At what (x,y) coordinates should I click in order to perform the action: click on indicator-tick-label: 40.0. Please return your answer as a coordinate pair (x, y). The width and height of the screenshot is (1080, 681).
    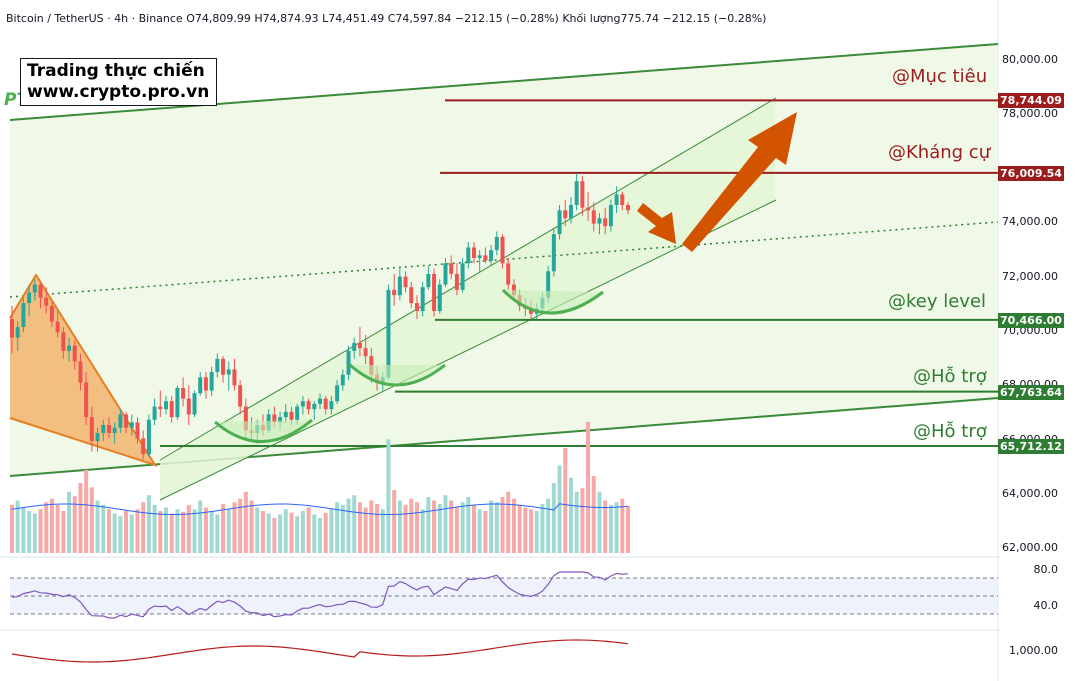
    Looking at the image, I should click on (1046, 605).